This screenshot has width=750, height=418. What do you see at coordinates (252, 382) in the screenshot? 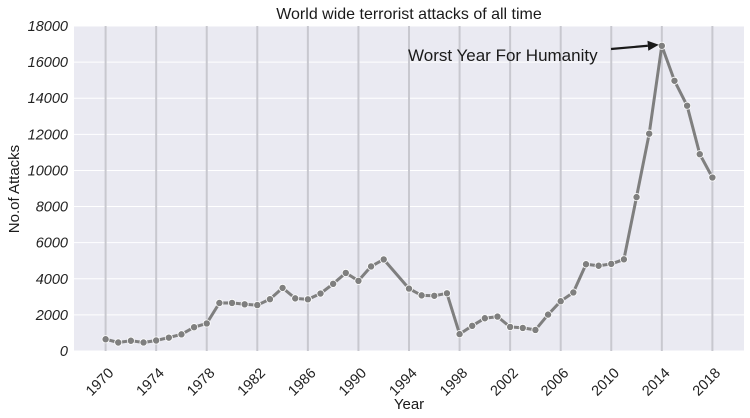
I see `x-tick-label: 1982` at bounding box center [252, 382].